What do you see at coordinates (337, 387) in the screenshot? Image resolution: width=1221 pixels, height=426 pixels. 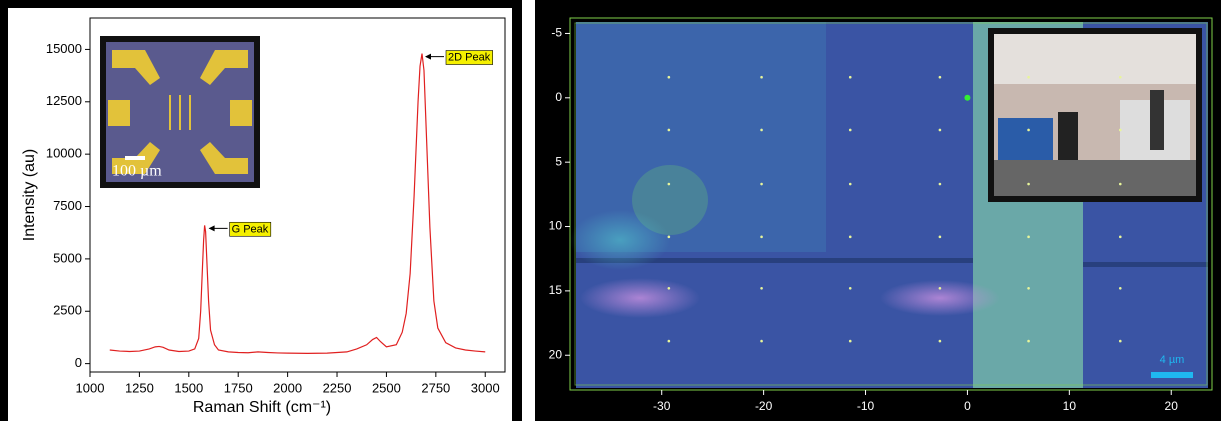 I see `x-tick-label: 2250` at bounding box center [337, 387].